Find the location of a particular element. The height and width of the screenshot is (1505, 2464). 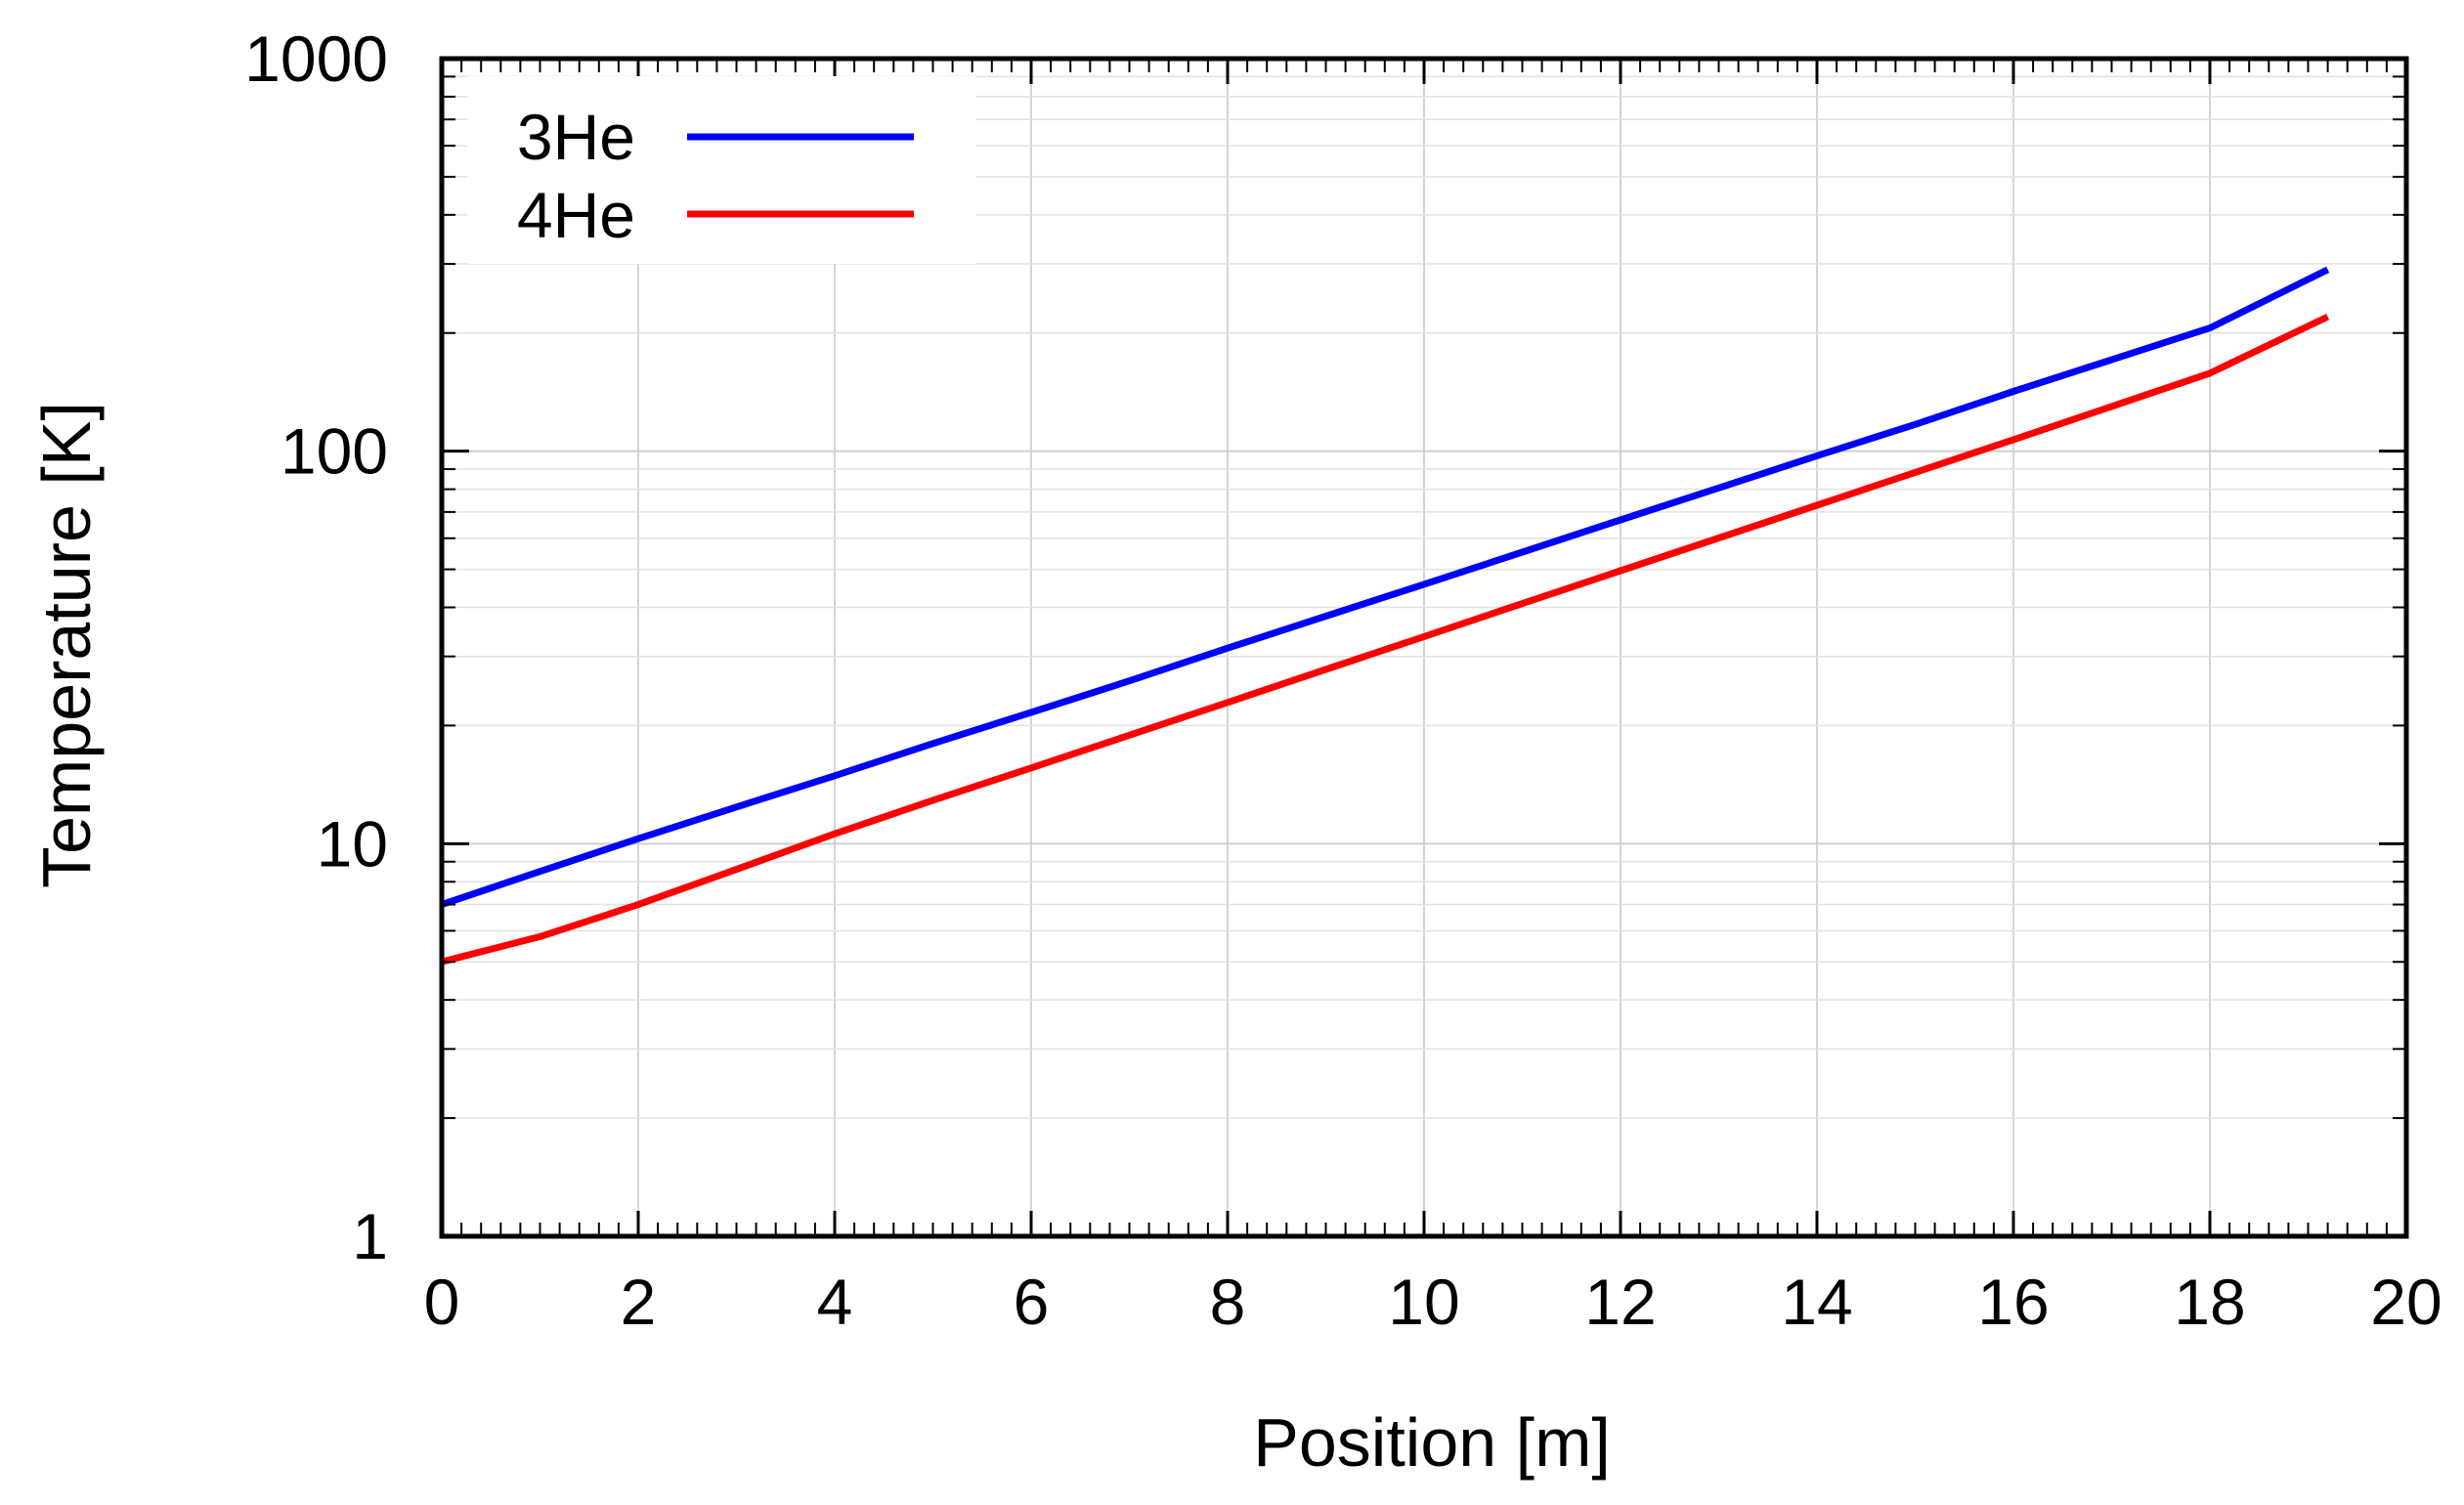

y-tick-label: 1 is located at coordinates (370, 1236).